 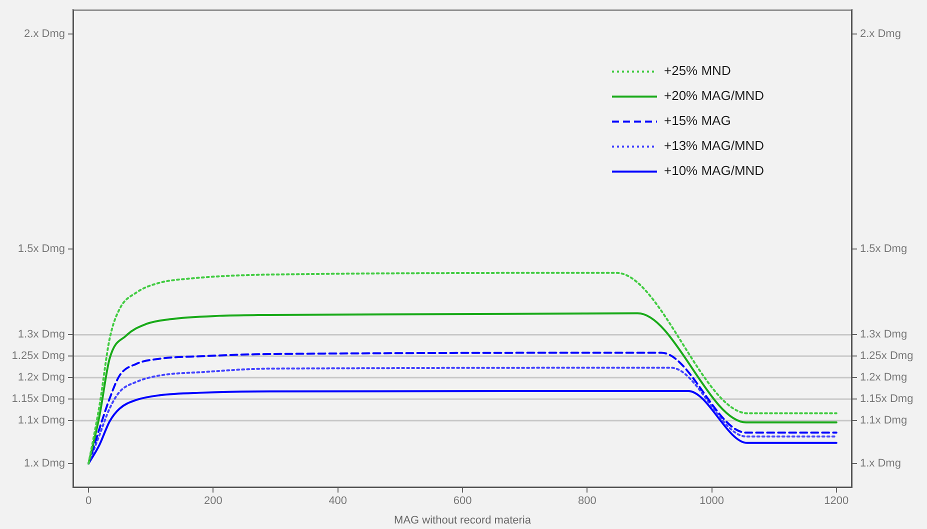 What do you see at coordinates (89, 501) in the screenshot?
I see `x-tick-label: 0` at bounding box center [89, 501].